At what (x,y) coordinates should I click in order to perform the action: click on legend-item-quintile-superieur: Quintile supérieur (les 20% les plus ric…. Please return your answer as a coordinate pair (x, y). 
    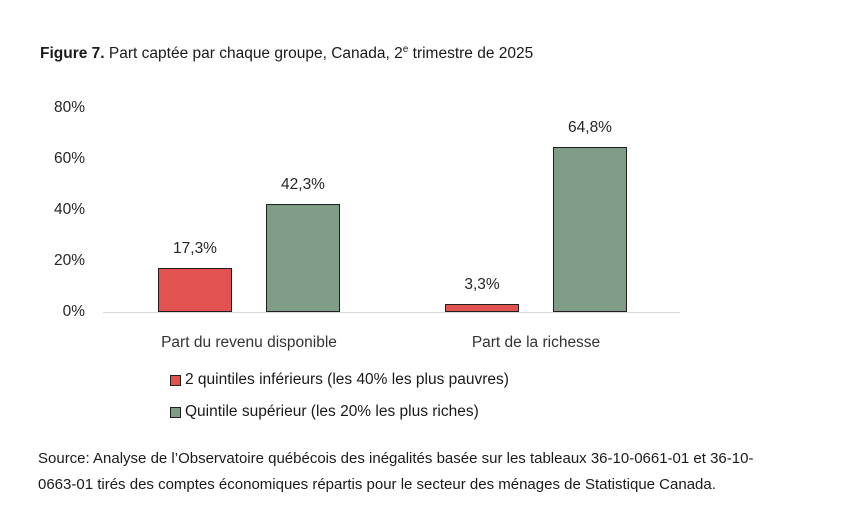
    Looking at the image, I should click on (339, 412).